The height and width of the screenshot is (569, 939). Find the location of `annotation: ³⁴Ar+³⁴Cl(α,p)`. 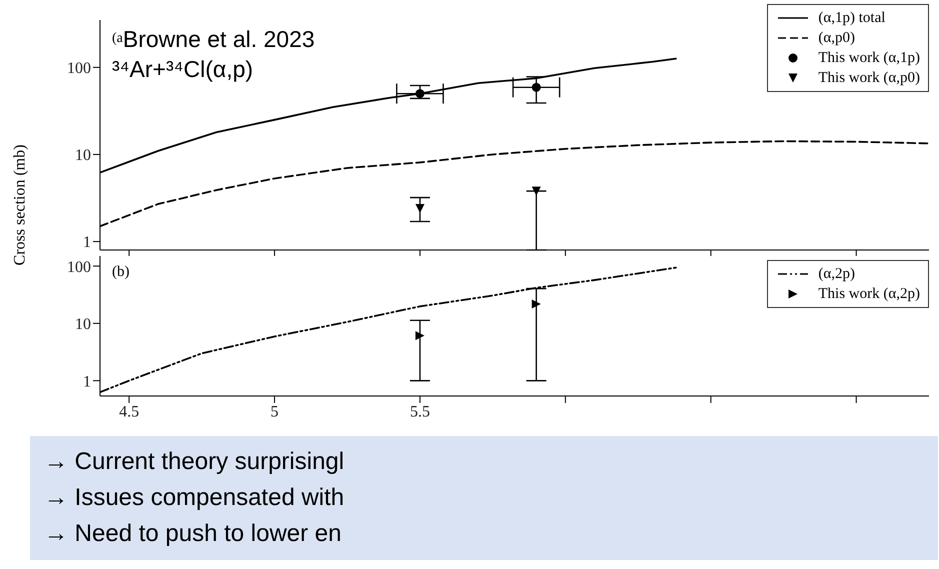

annotation: ³⁴Ar+³⁴Cl(α,p) is located at coordinates (183, 69).